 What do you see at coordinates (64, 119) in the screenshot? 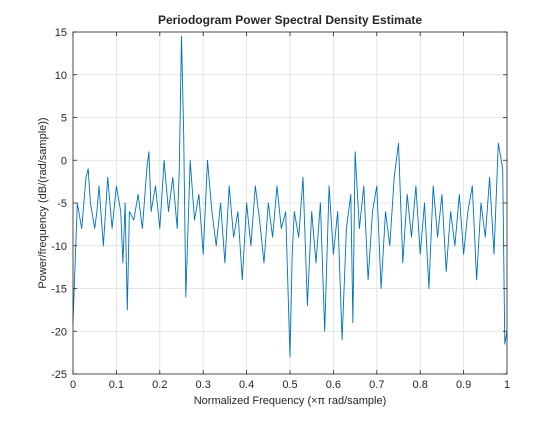
I see `y-tick-label: 5` at bounding box center [64, 119].